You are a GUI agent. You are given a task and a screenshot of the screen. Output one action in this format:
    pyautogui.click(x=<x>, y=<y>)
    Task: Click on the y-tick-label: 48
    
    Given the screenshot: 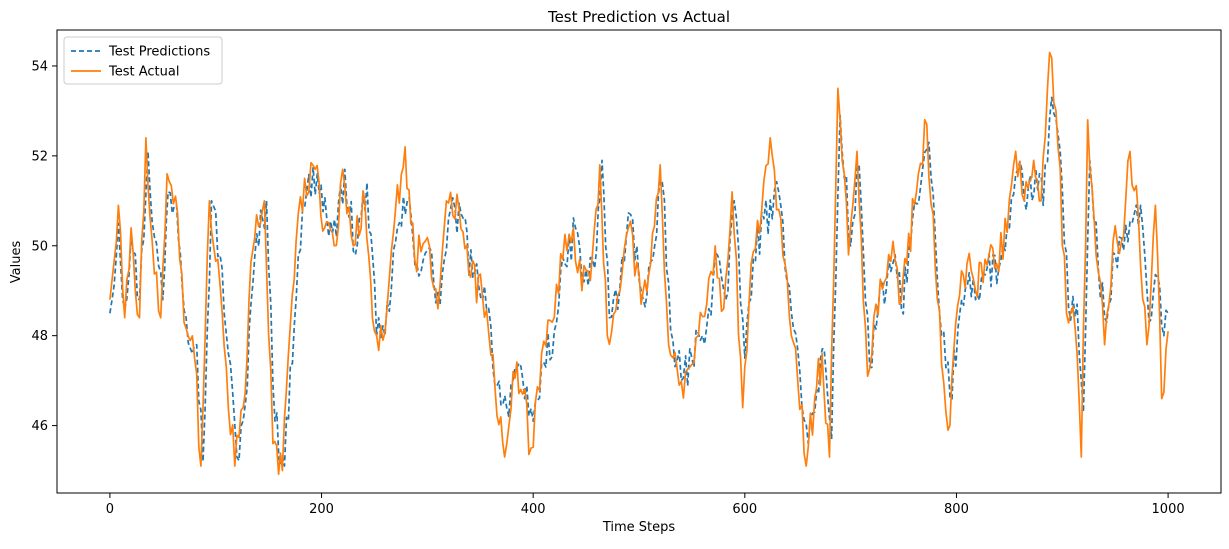 What is the action you would take?
    pyautogui.click(x=39, y=336)
    